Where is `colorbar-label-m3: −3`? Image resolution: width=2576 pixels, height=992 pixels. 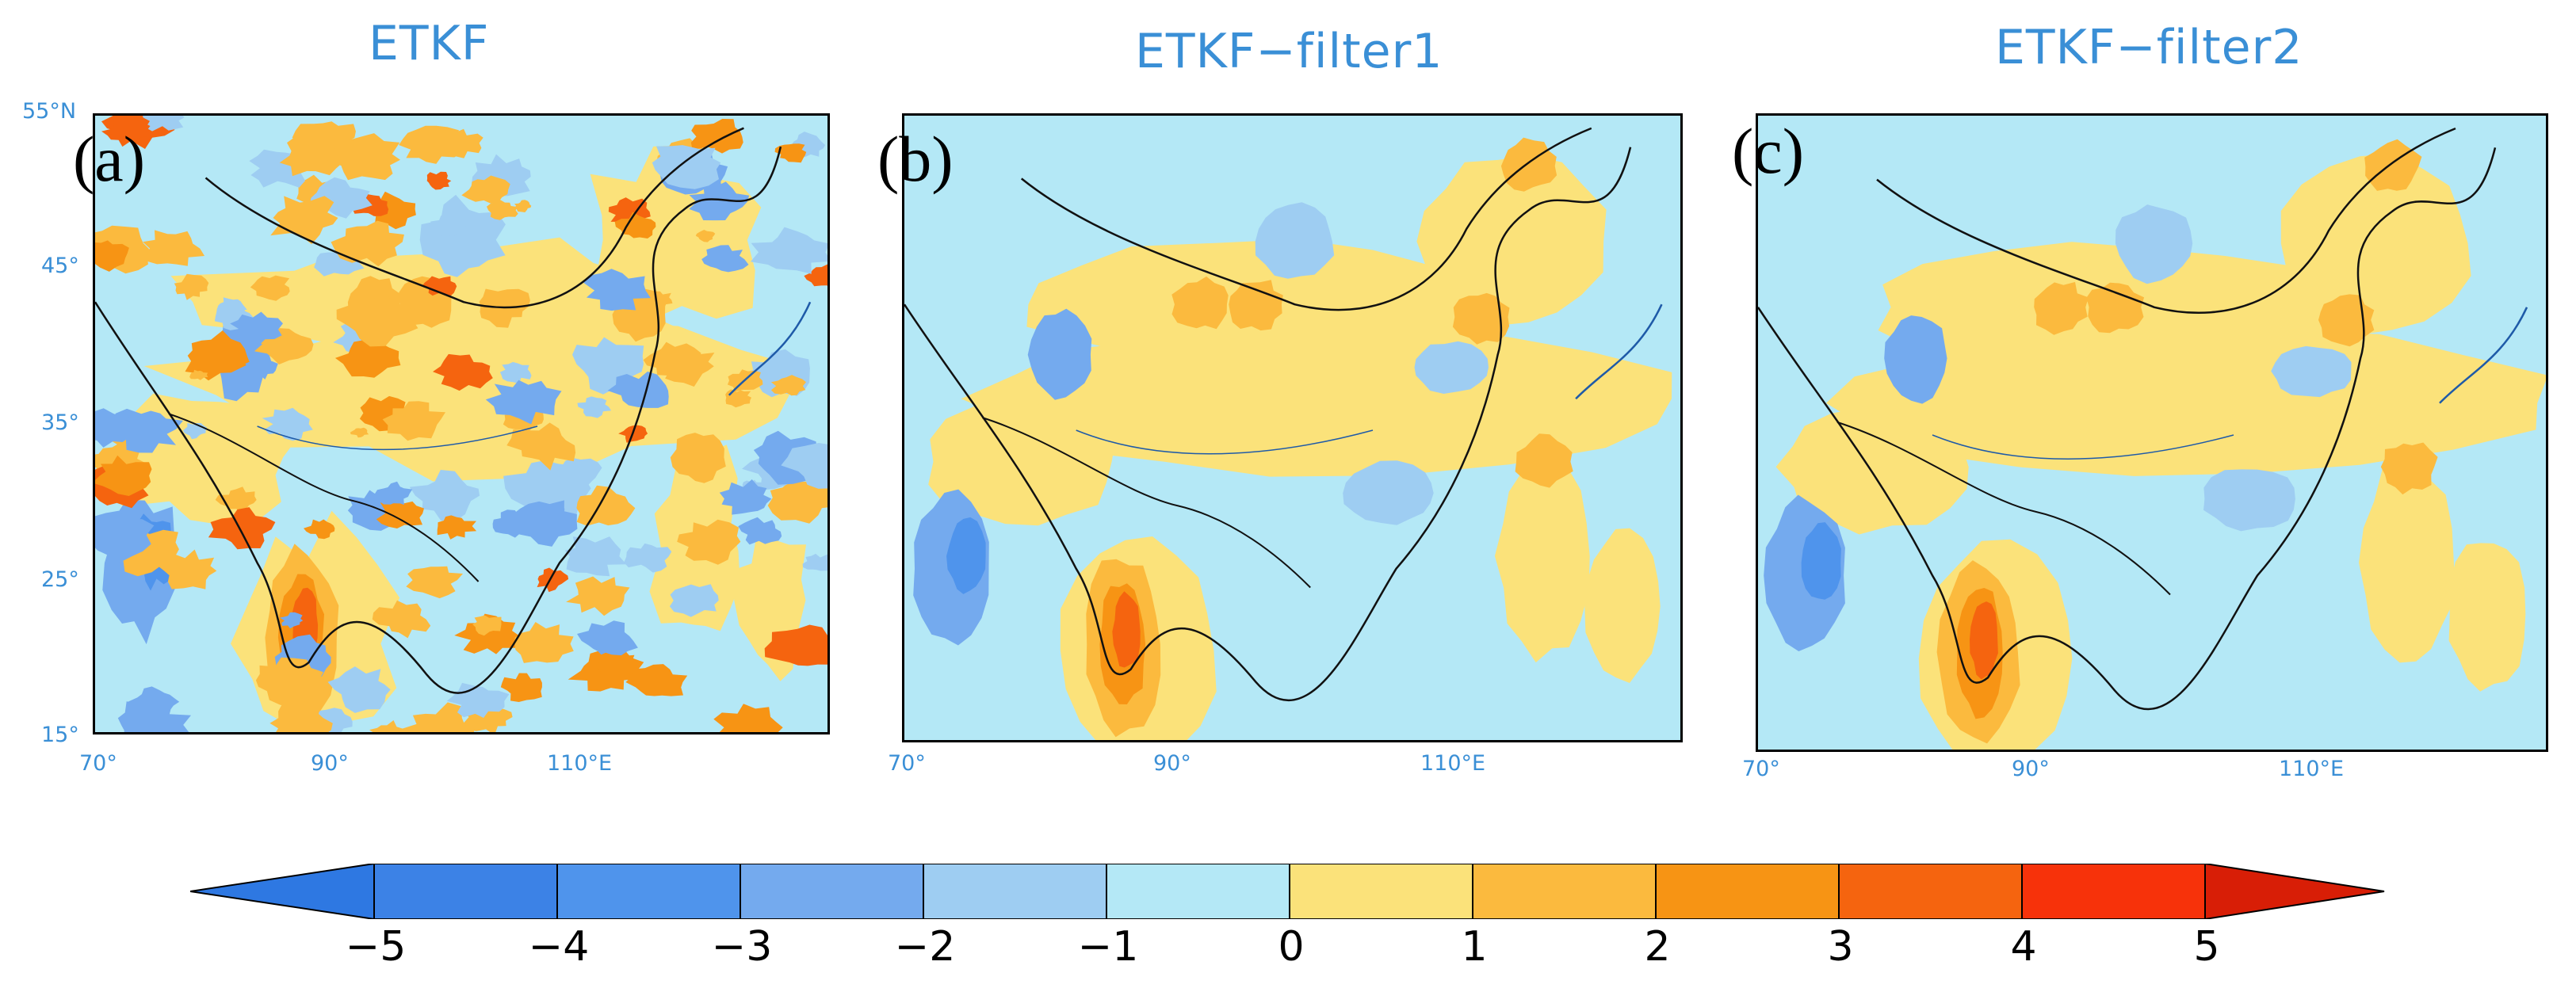
colorbar-label-m3: −3 is located at coordinates (742, 947).